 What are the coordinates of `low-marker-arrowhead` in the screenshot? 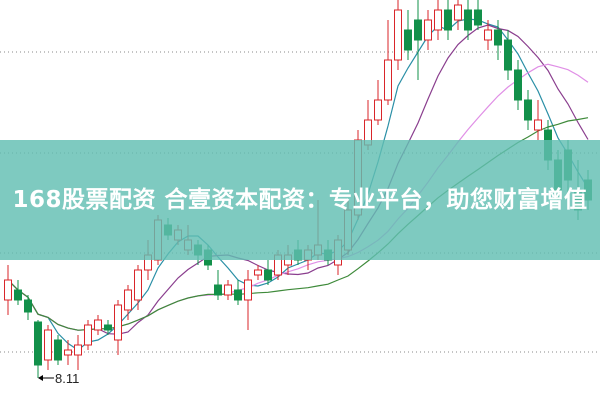 It's located at (40, 378).